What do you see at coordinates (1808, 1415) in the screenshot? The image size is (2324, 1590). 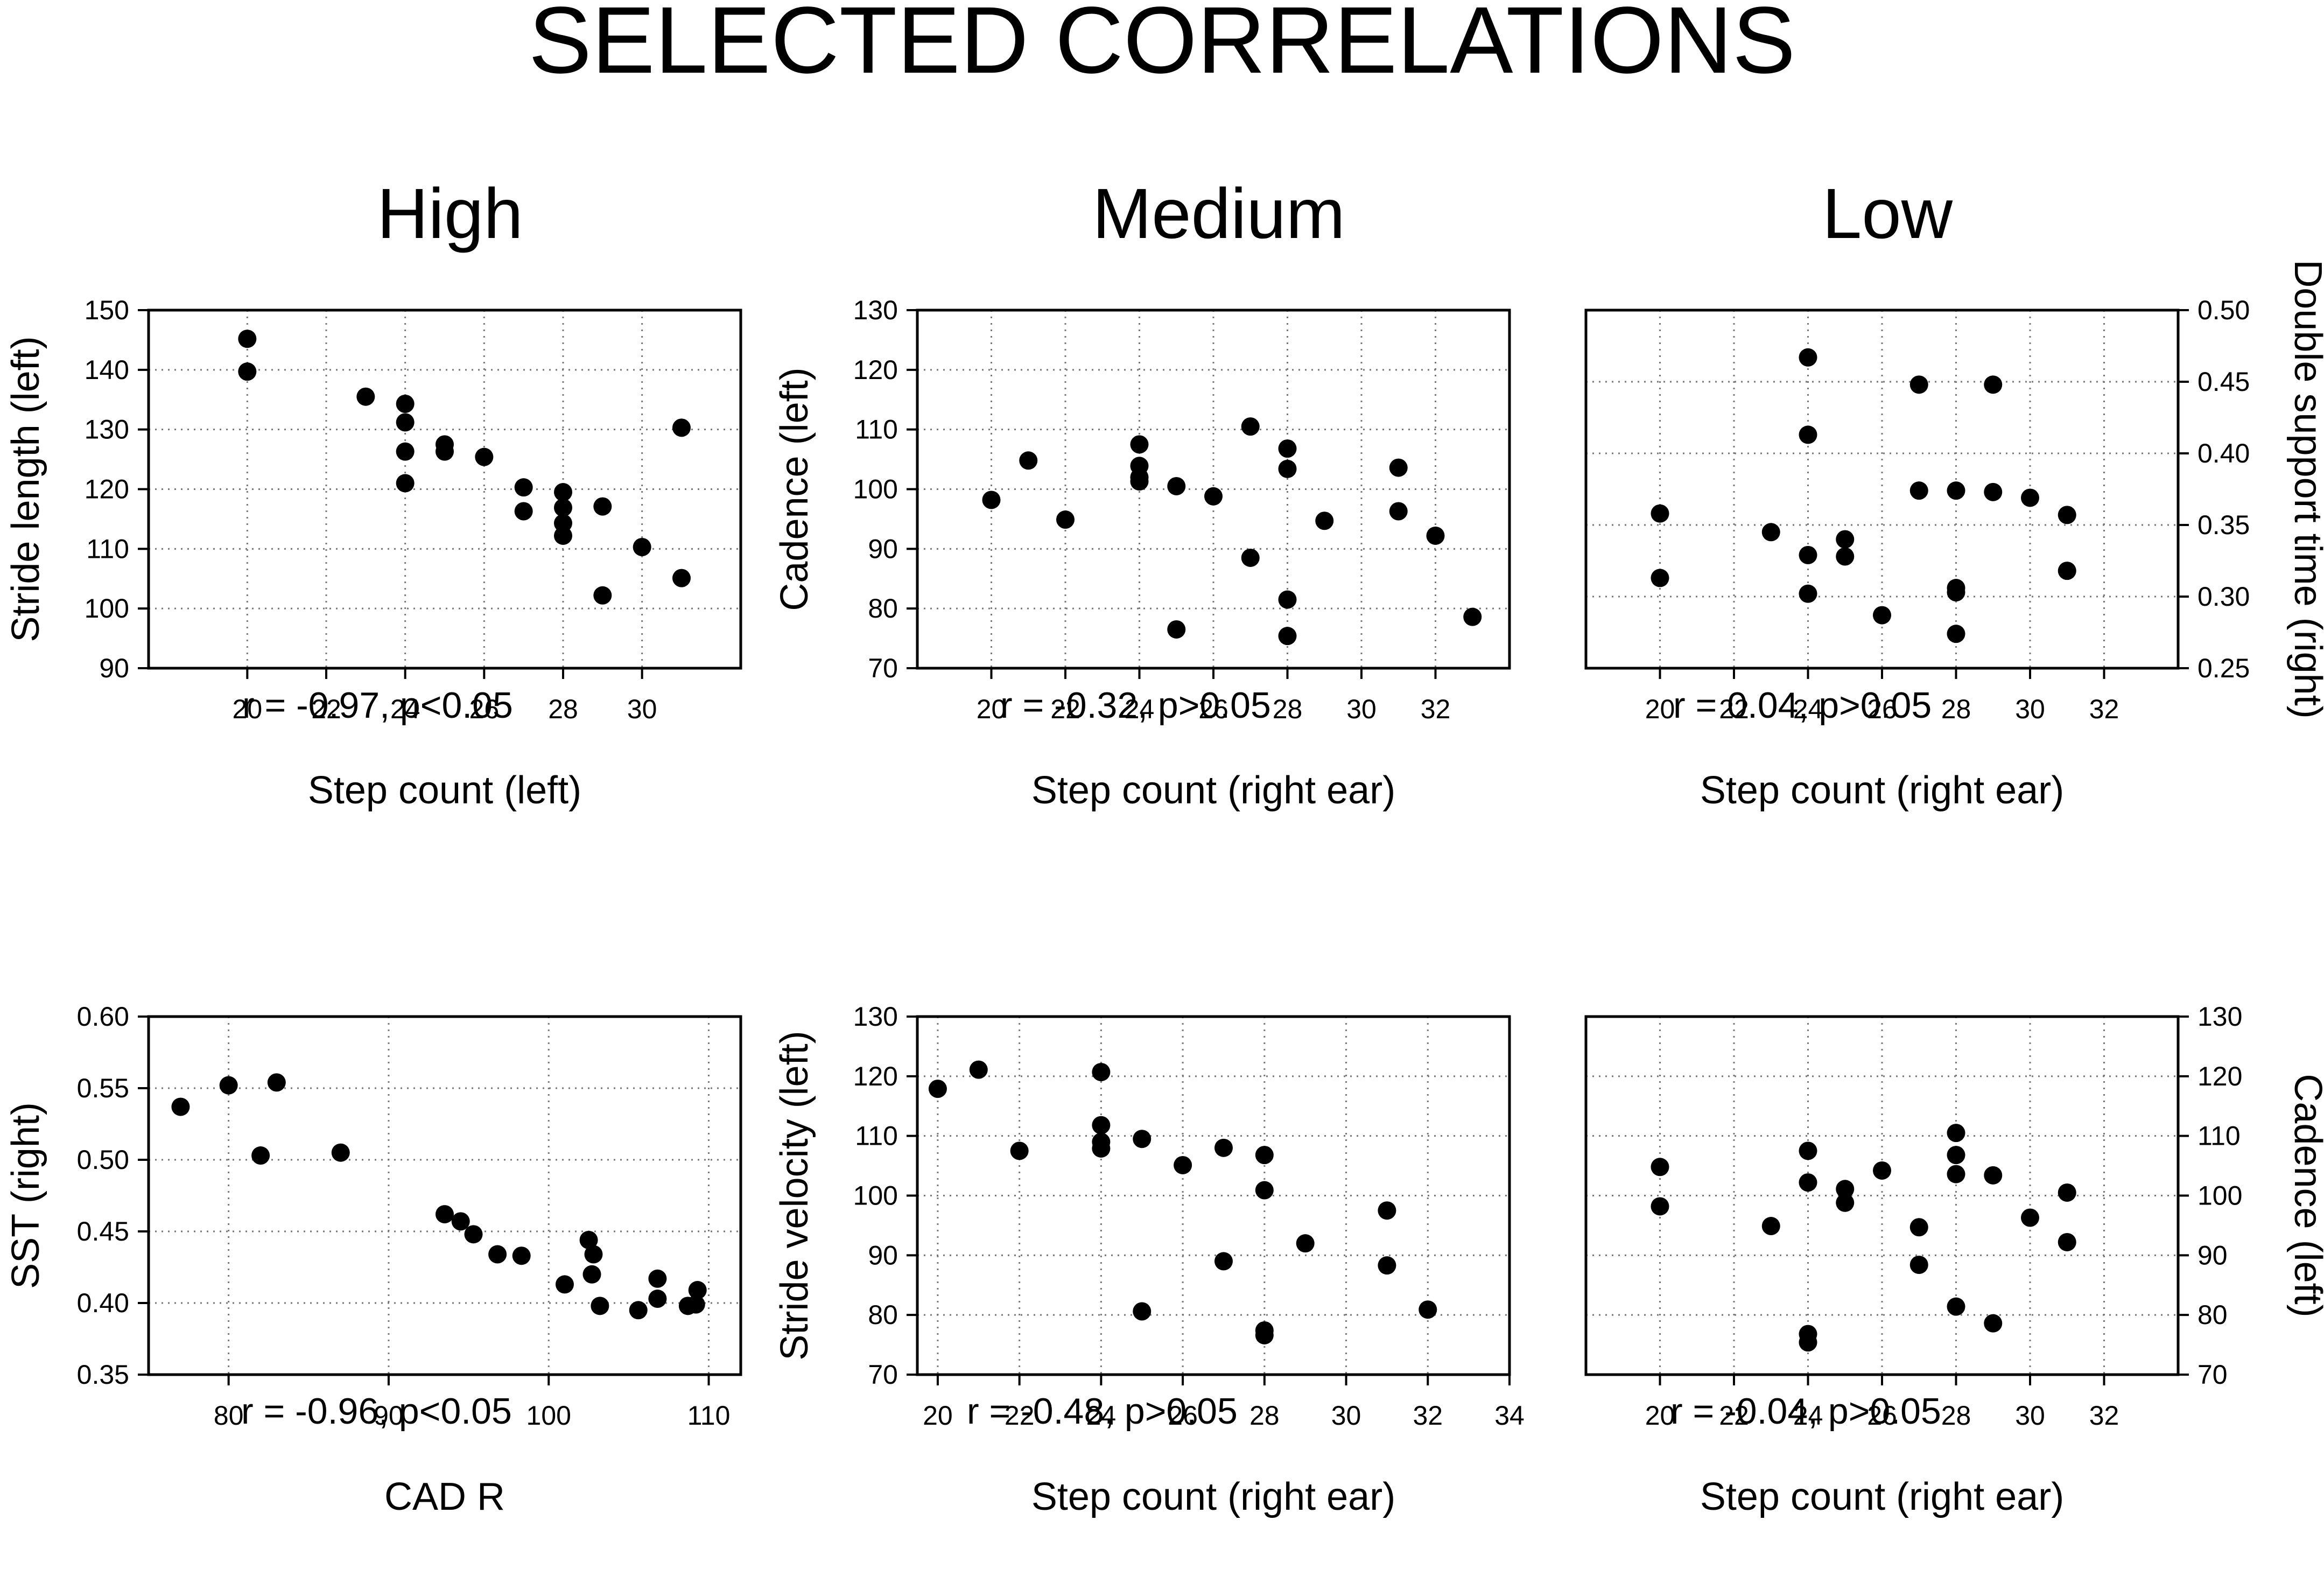 I see `x-tick-label: 24` at bounding box center [1808, 1415].